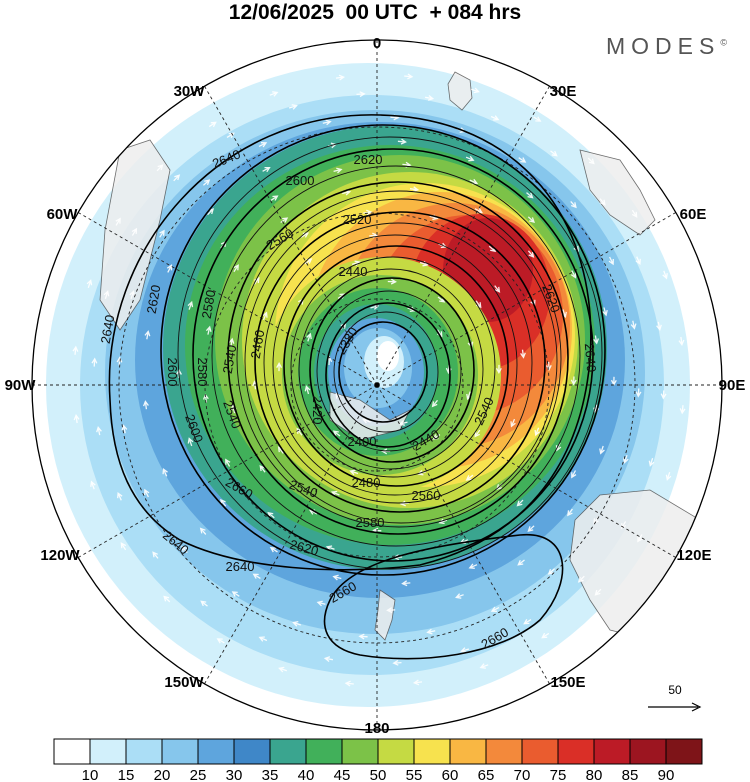  What do you see at coordinates (732, 385) in the screenshot?
I see `lon-label-90e: 90E` at bounding box center [732, 385].